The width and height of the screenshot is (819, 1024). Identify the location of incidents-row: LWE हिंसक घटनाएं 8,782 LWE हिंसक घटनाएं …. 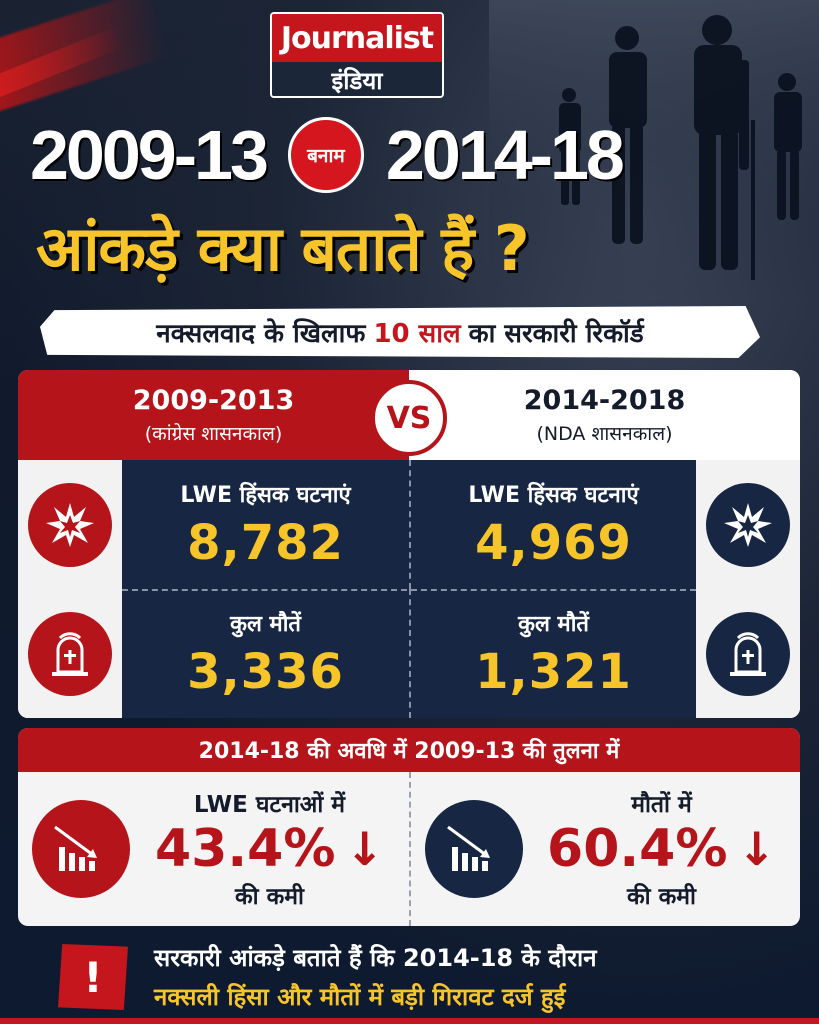
(409, 524).